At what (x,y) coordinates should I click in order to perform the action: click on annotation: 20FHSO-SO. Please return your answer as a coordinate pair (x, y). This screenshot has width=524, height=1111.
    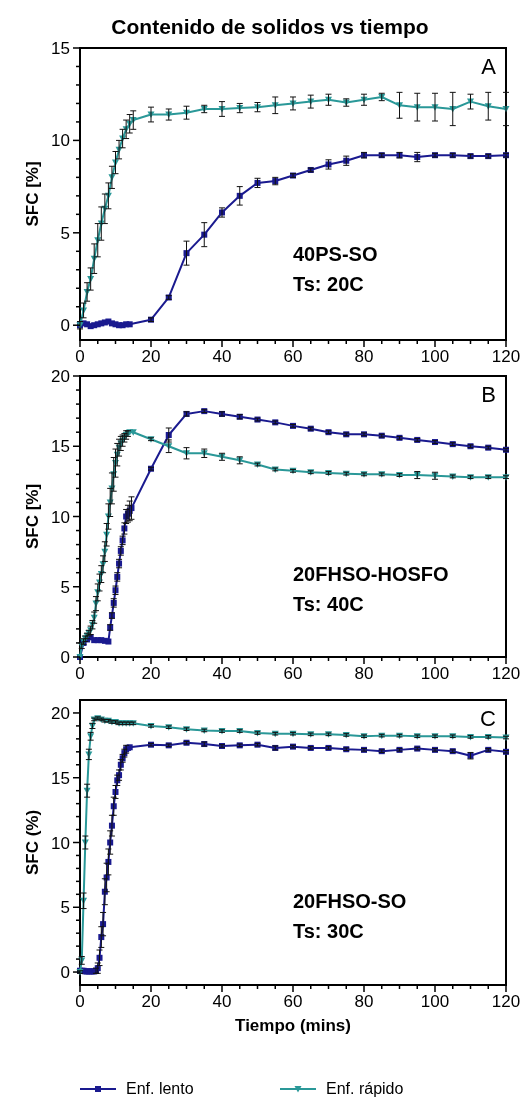
    Looking at the image, I should click on (350, 901).